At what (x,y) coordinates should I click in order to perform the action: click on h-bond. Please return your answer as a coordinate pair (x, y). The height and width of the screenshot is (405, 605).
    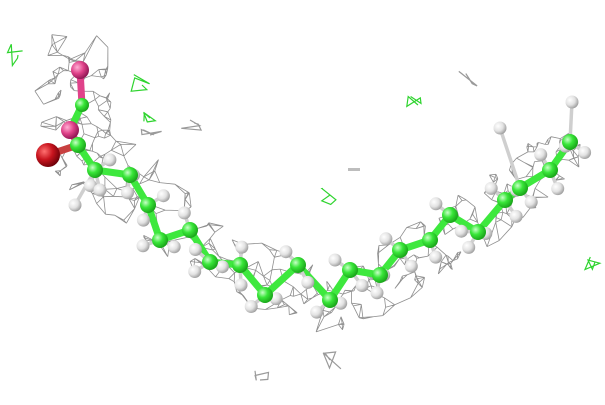
    Looking at the image, I should click on (510, 158).